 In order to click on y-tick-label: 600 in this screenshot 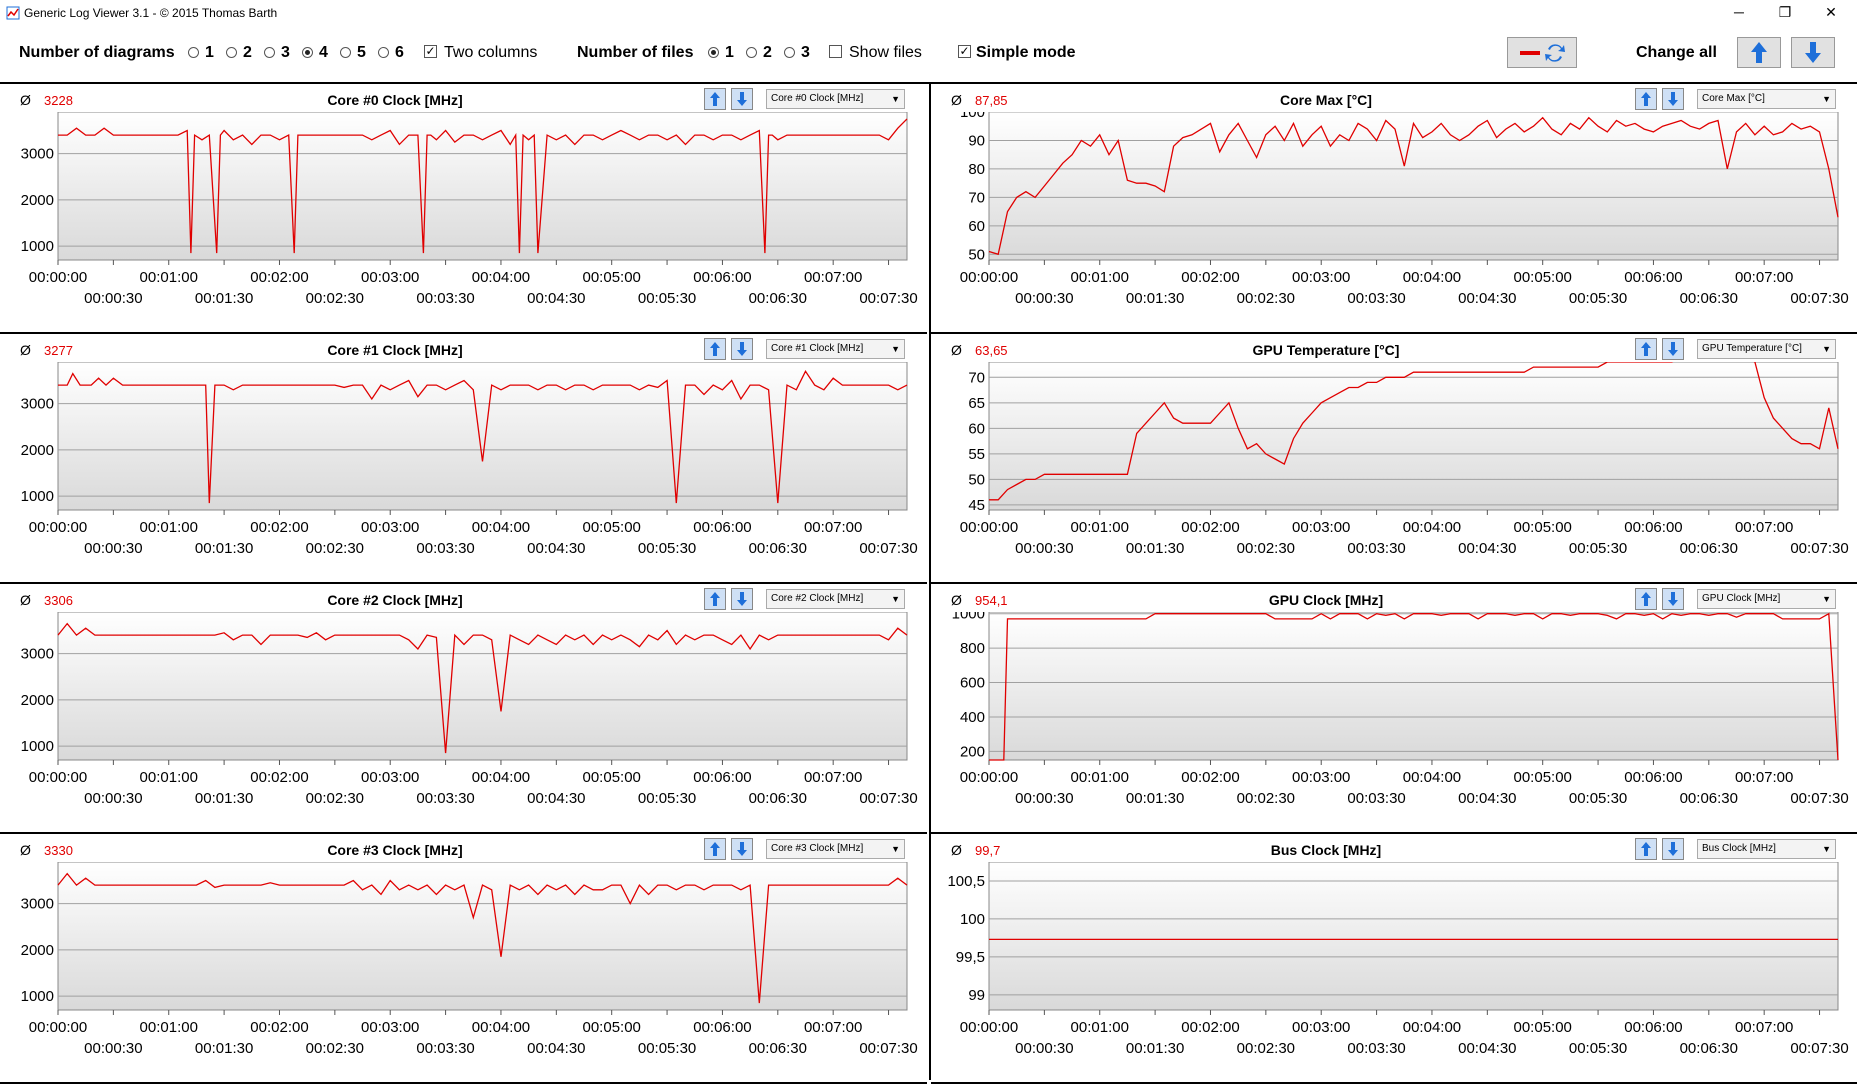, I will do `click(972, 683)`.